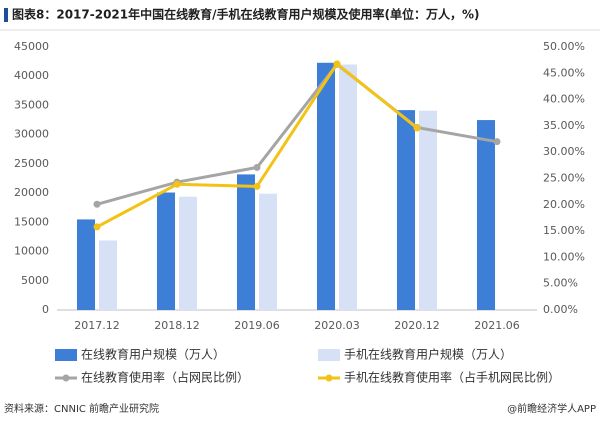 The width and height of the screenshot is (600, 425). Describe the element at coordinates (81, 408) in the screenshot. I see `source: 资料来源：CNNIC 前瞻产业研究院` at that location.